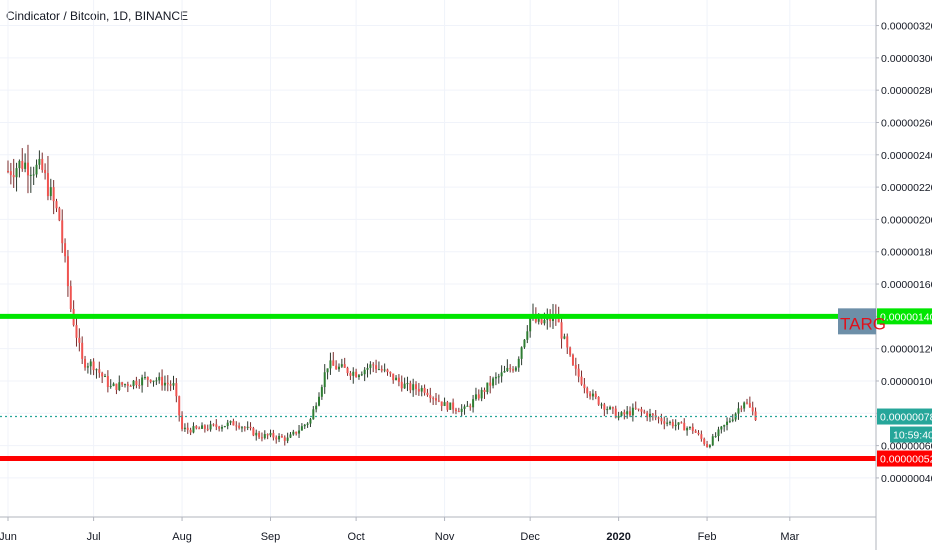 The height and width of the screenshot is (550, 932). I want to click on target-label-box, so click(857, 321).